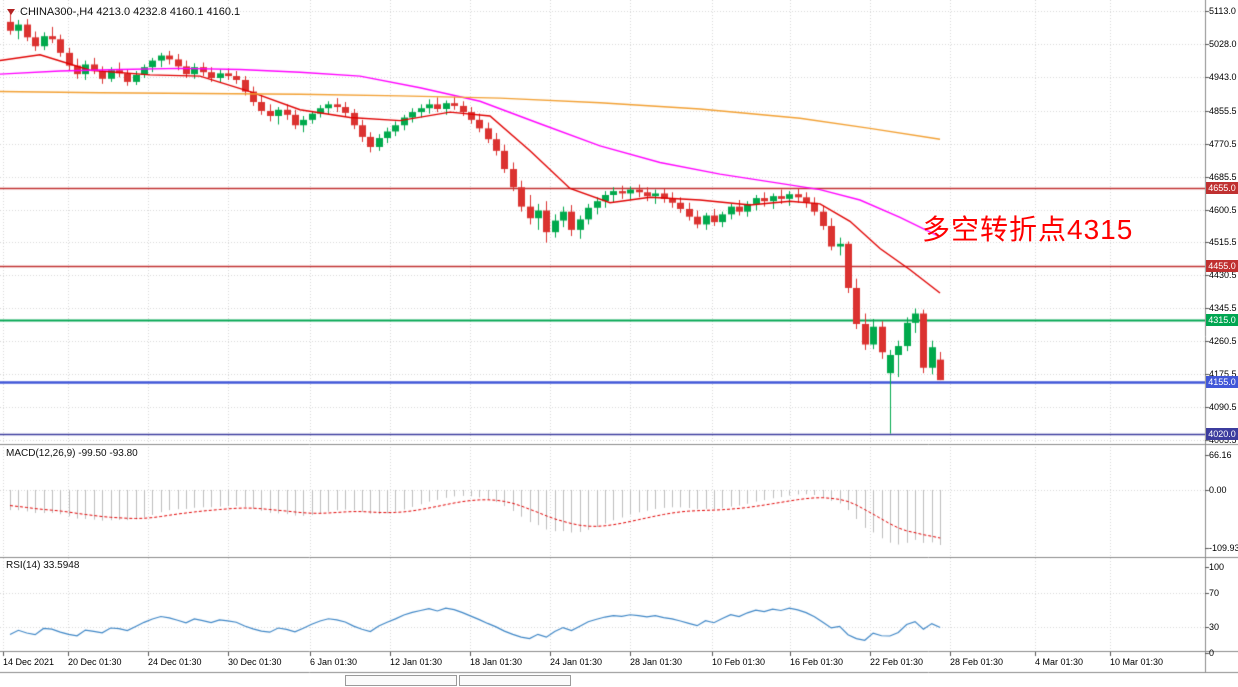 Image resolution: width=1238 pixels, height=687 pixels. What do you see at coordinates (130, 12) in the screenshot?
I see `chart-title-text: CHINA300-,H4 4213.0 4232.8 4160.1 4160.1` at bounding box center [130, 12].